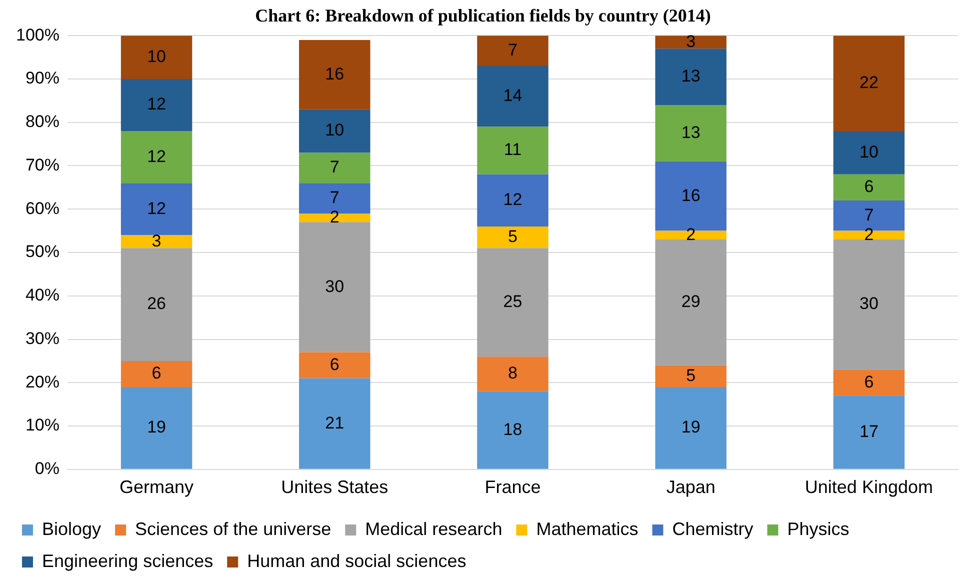 This screenshot has height=585, width=972. I want to click on data-label: 25, so click(512, 302).